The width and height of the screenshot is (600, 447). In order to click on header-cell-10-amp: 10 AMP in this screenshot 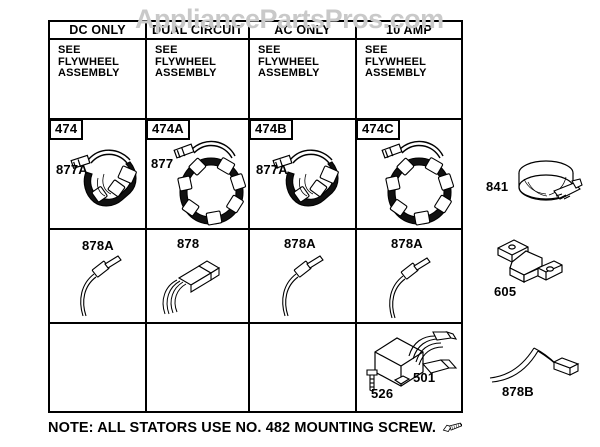, I will do `click(409, 30)`.